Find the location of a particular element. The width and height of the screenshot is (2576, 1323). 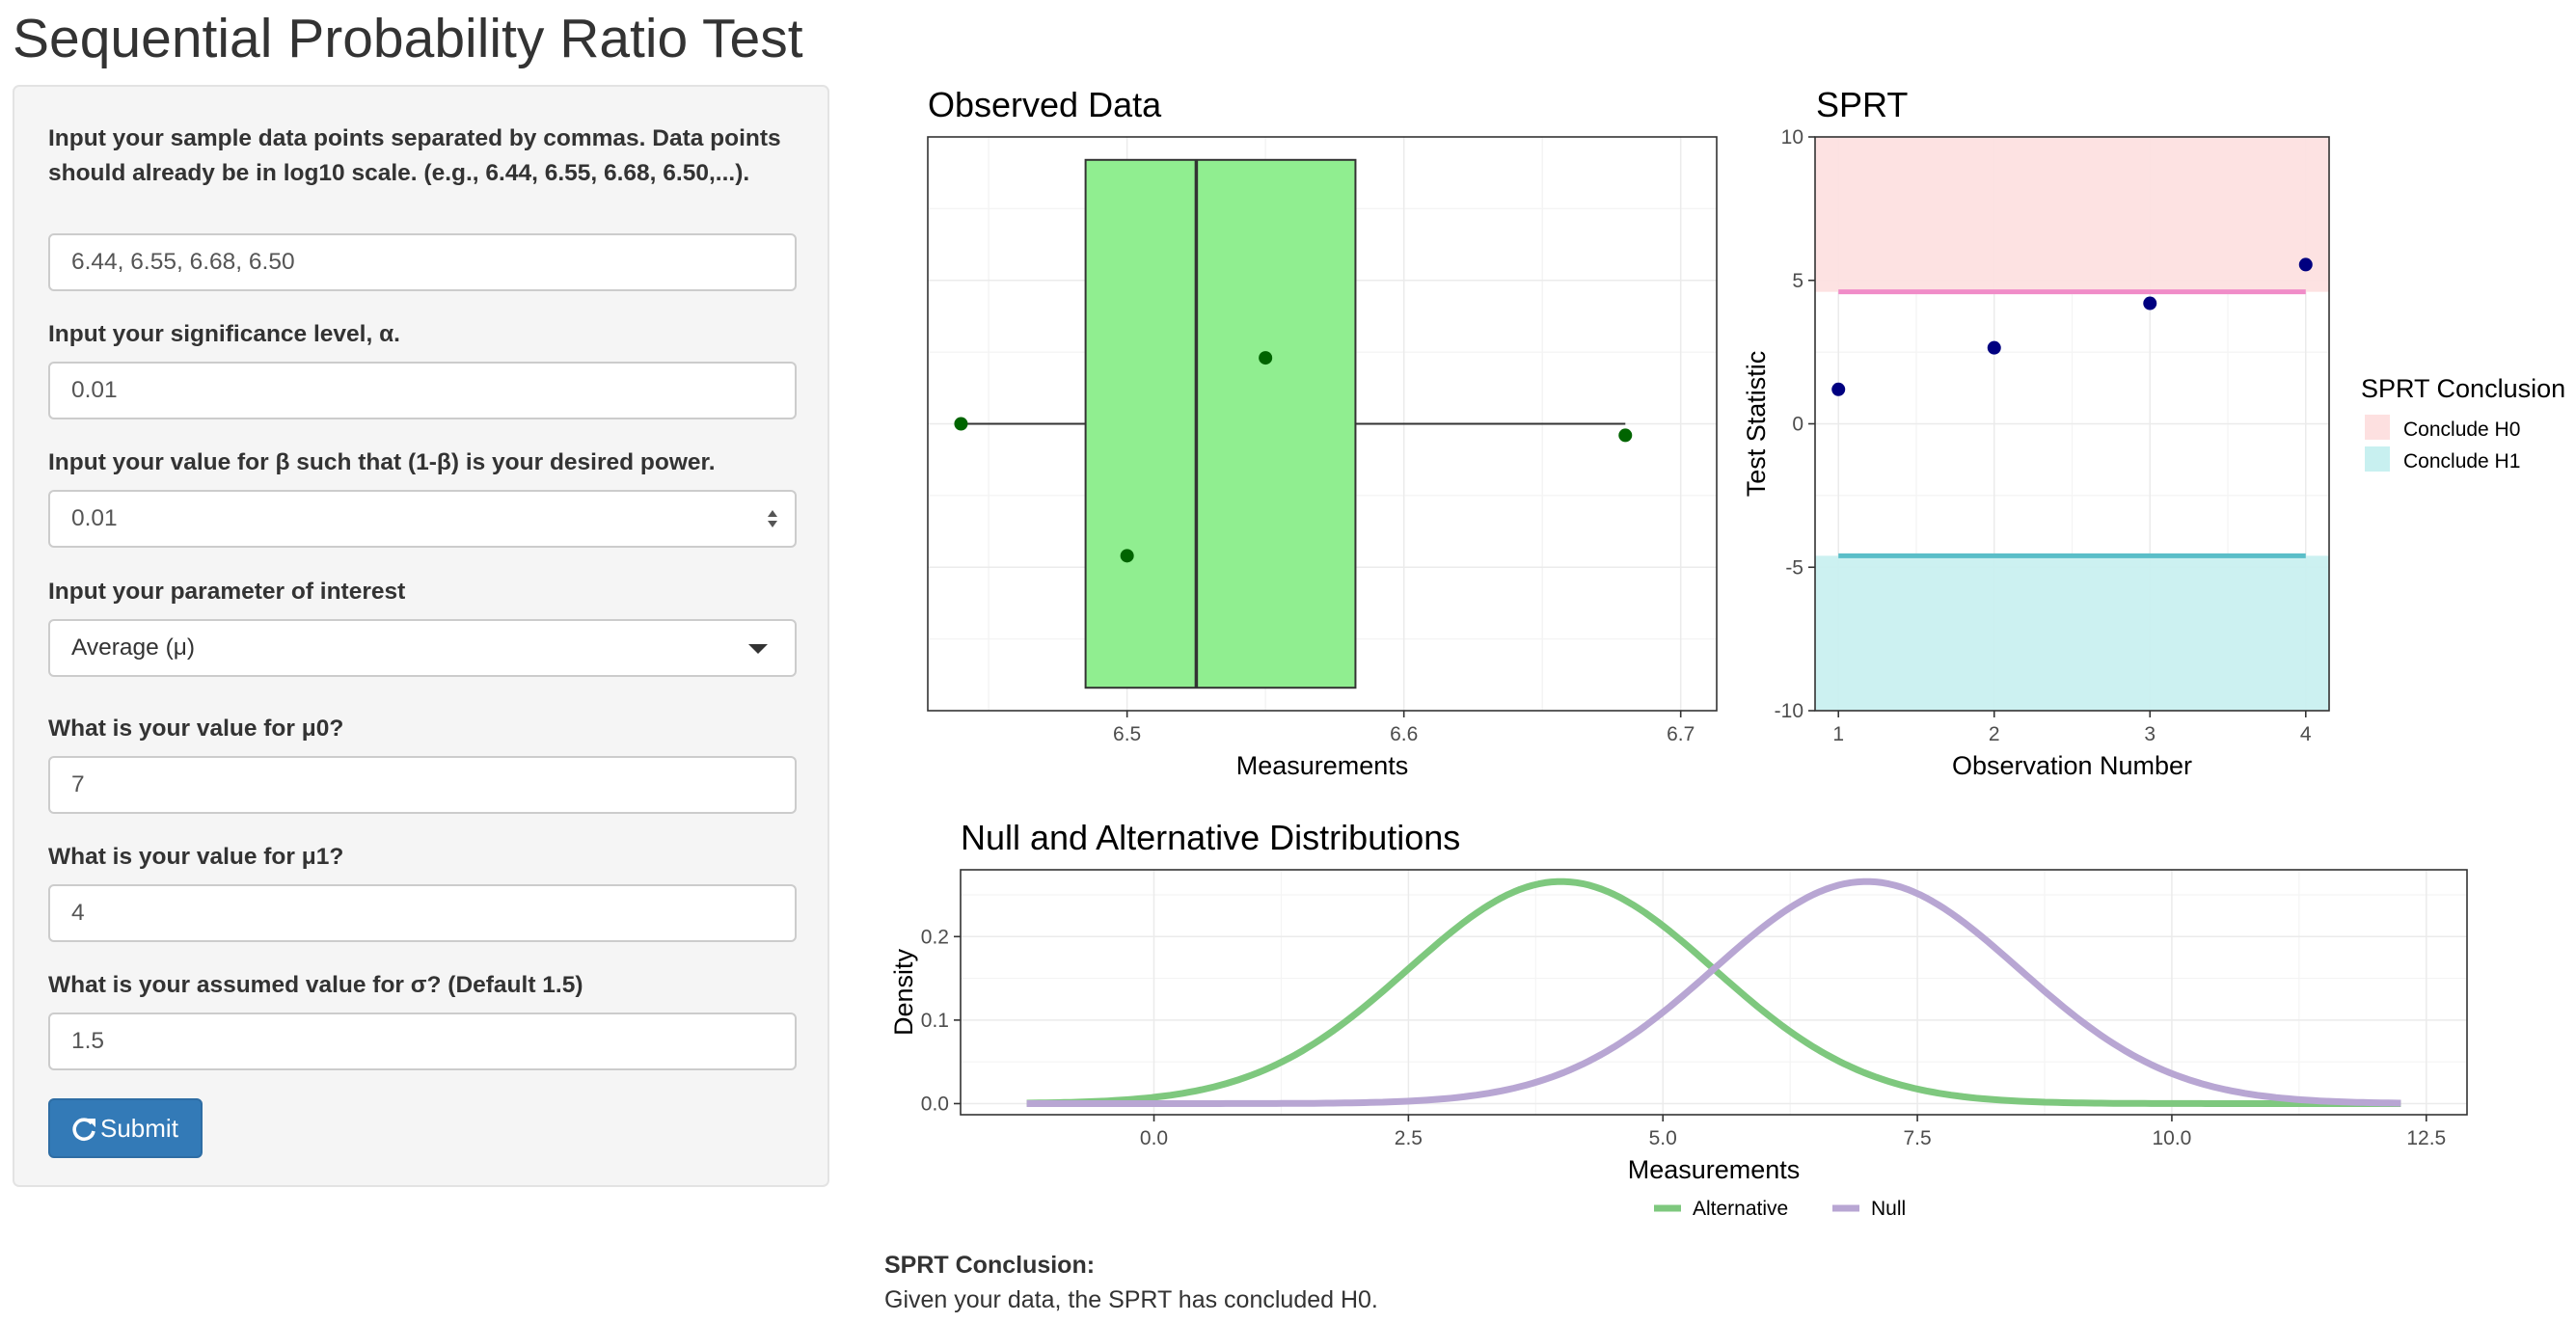

sprt-x-axis-label: Observation Number is located at coordinates (2072, 765).